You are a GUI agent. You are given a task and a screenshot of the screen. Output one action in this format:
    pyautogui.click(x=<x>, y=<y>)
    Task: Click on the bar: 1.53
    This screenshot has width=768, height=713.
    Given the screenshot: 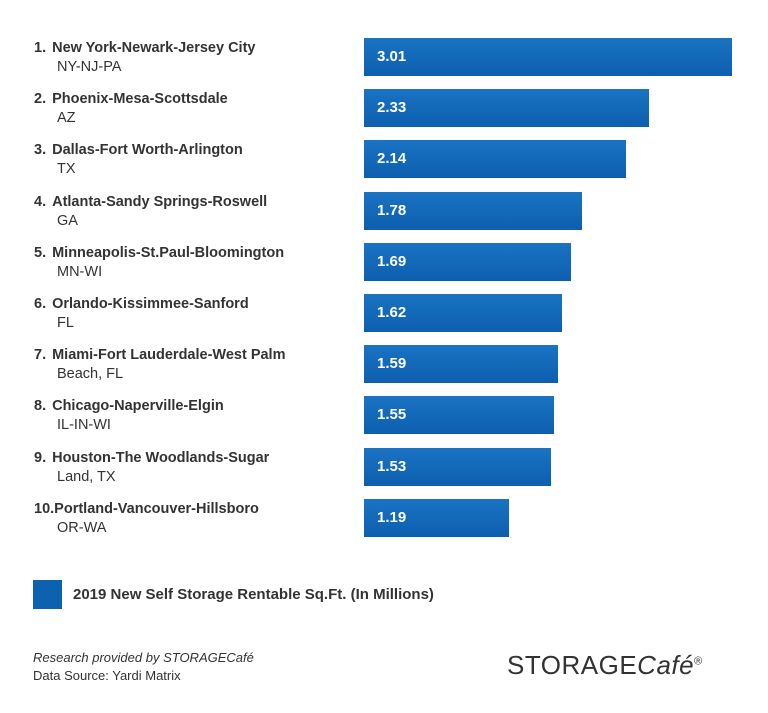 What is the action you would take?
    pyautogui.click(x=457, y=466)
    